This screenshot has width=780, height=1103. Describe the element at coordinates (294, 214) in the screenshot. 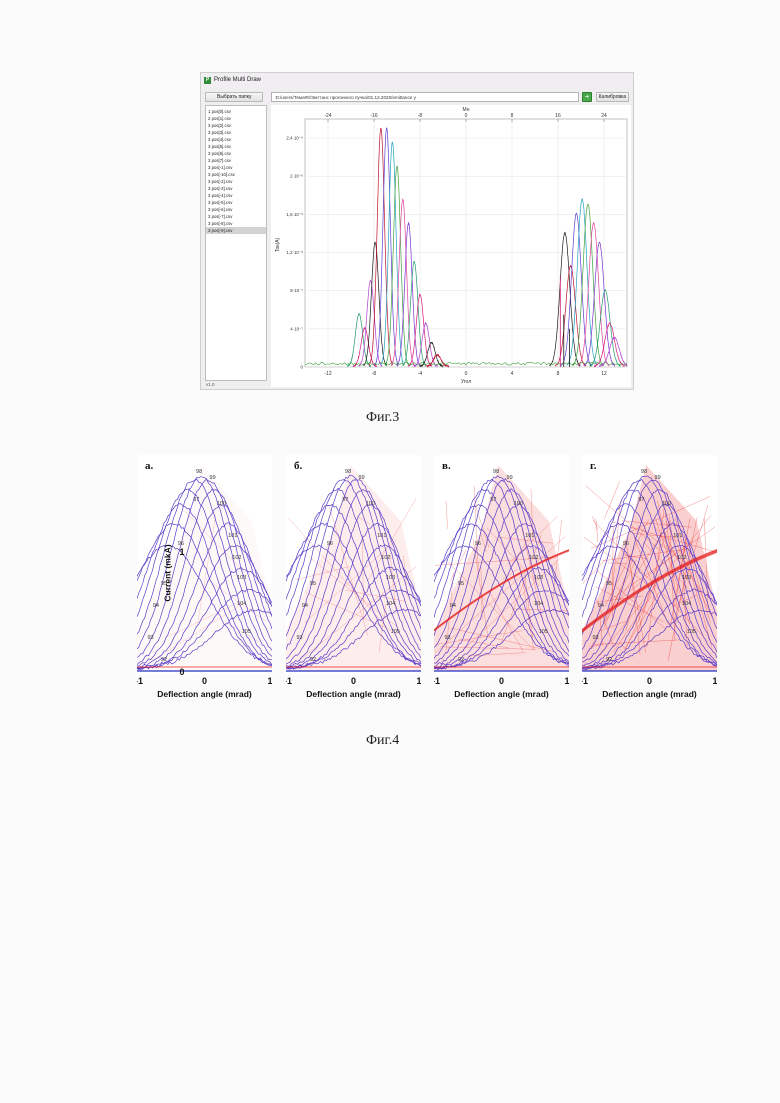

I see `y-tick-label: 1,6·10⁻⁶` at that location.